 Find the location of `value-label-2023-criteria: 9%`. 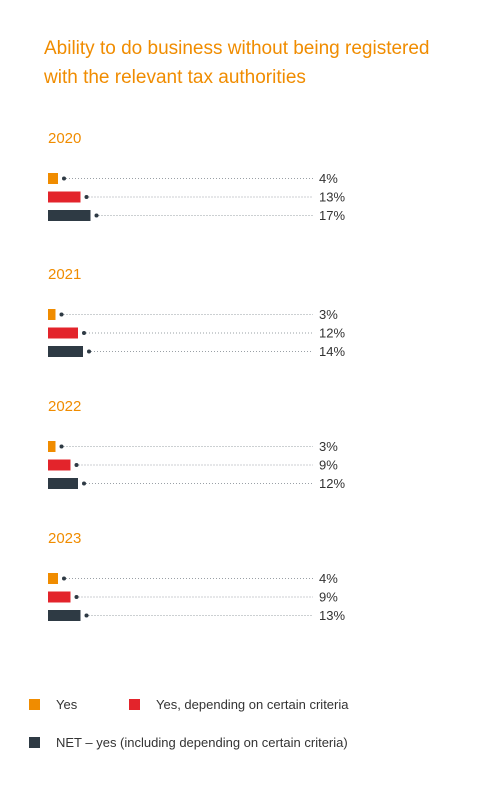

value-label-2023-criteria: 9% is located at coordinates (328, 597).